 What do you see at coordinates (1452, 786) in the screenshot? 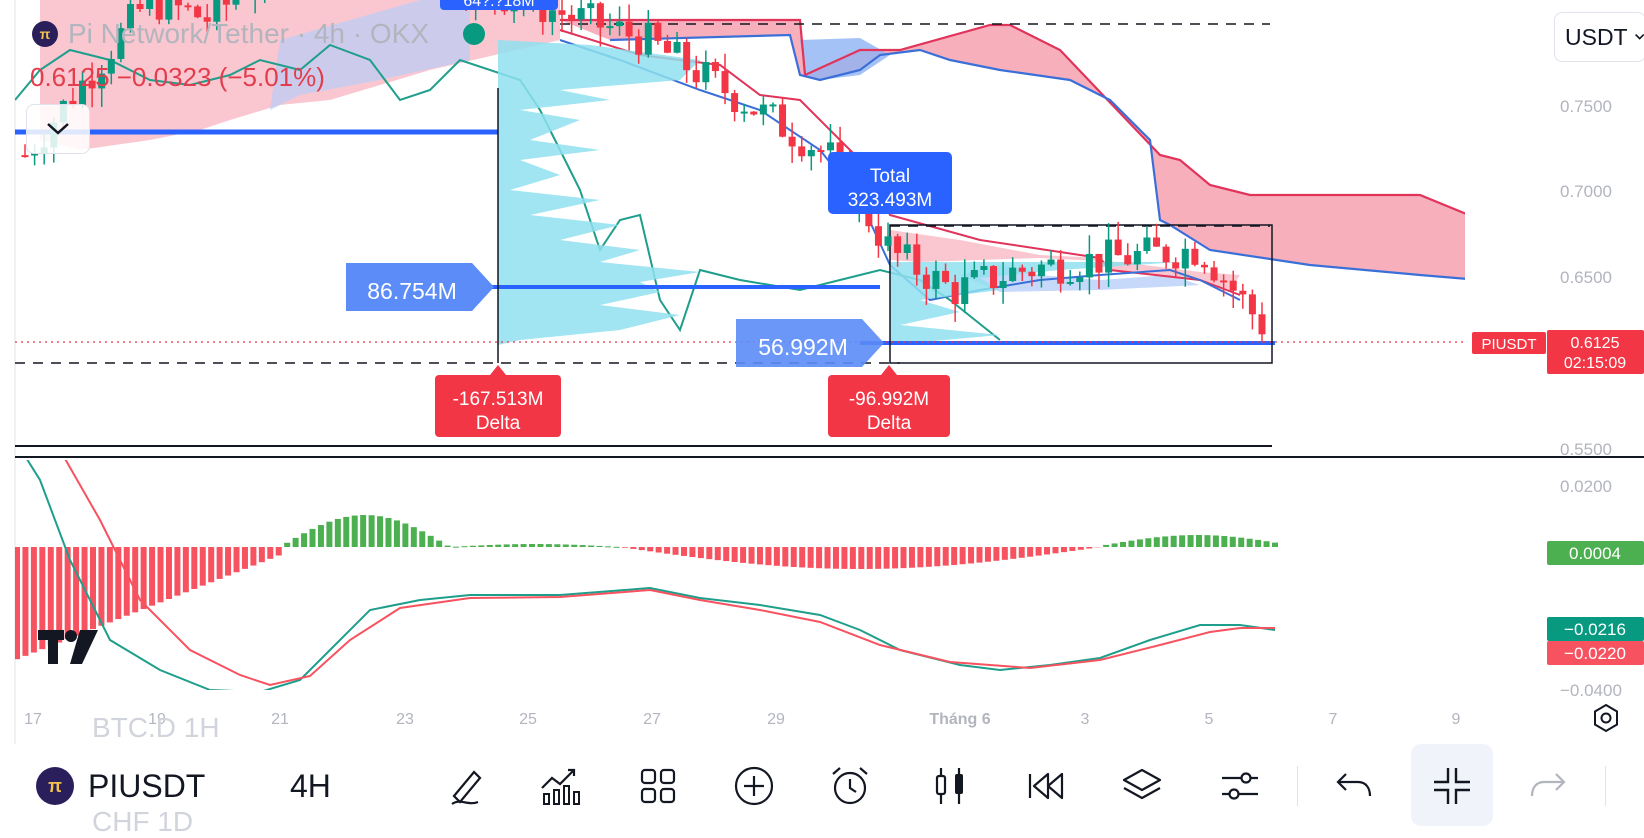
I see `minimize-icon` at bounding box center [1452, 786].